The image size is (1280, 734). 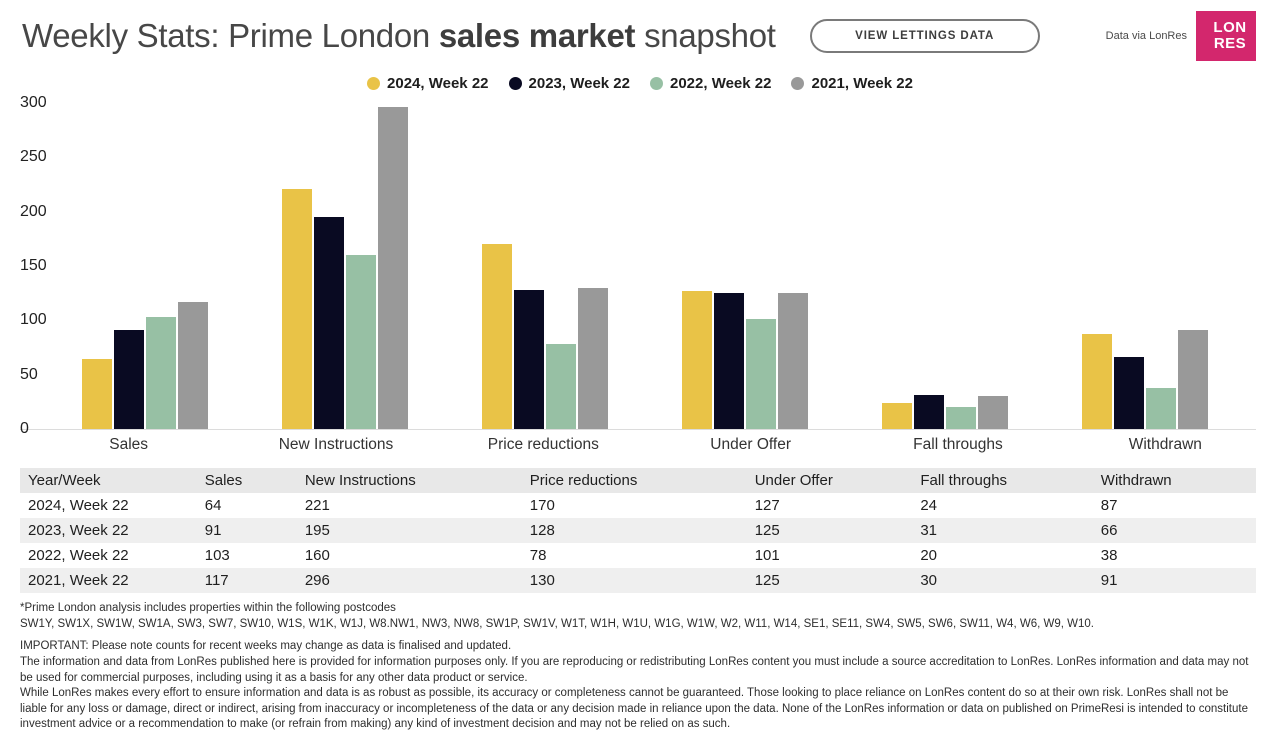 I want to click on y-axis-tick-label: 100, so click(x=33, y=320).